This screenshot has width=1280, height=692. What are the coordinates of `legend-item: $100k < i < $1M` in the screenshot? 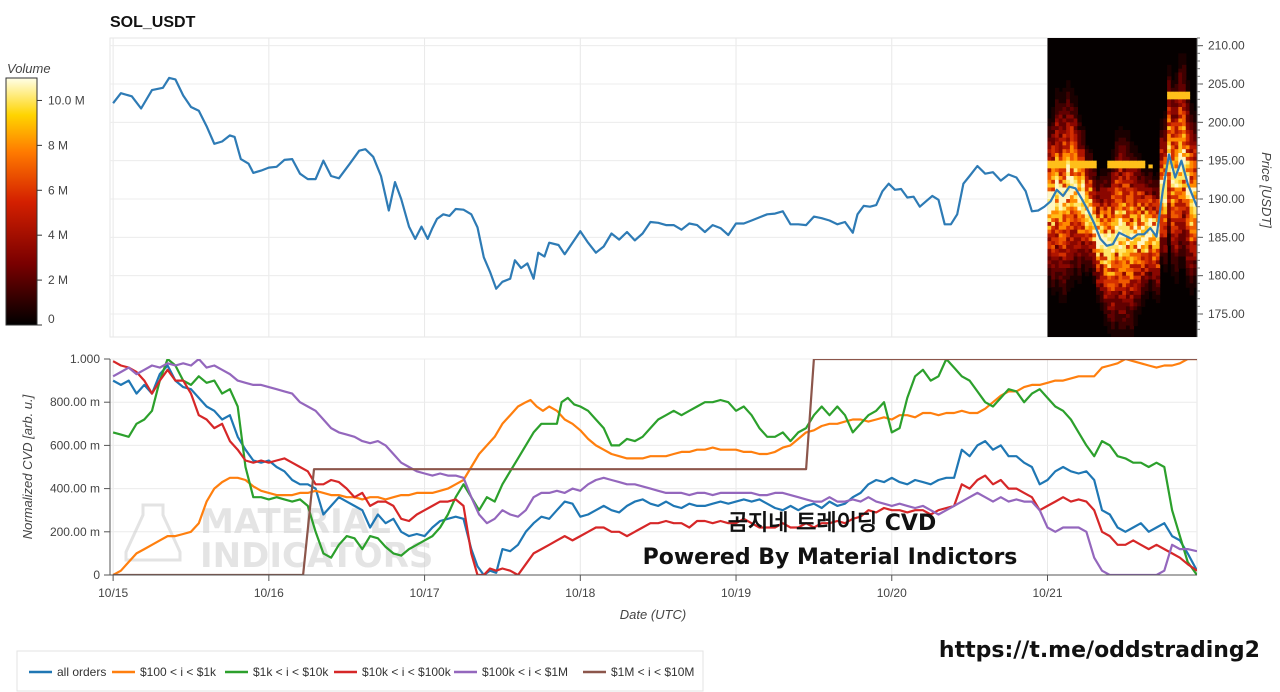 It's located at (511, 672).